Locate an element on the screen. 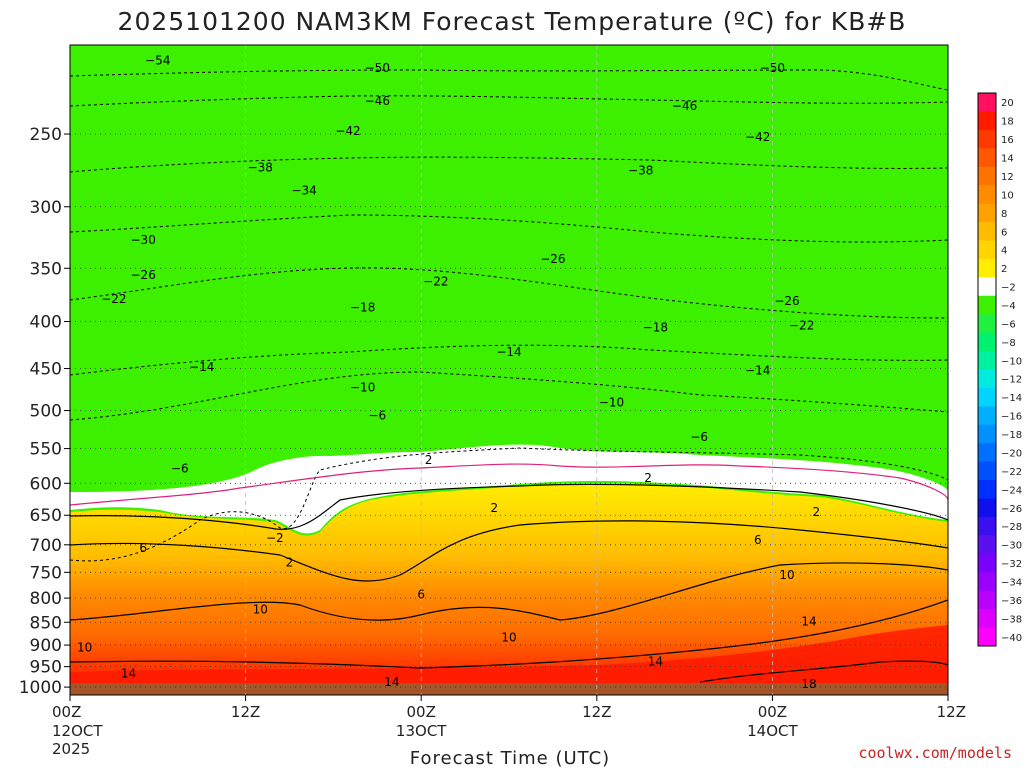 This screenshot has height=768, width=1024. colorbar-label: −2 is located at coordinates (1008, 288).